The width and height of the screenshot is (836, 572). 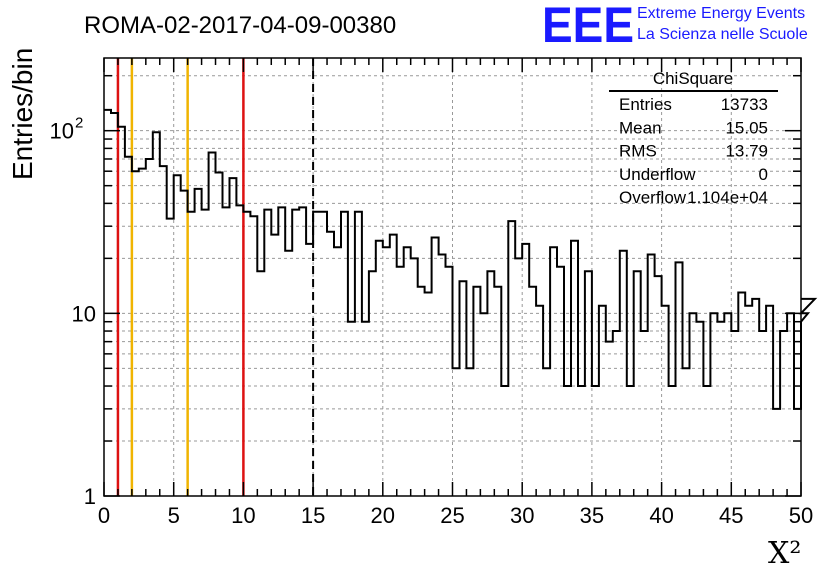 What do you see at coordinates (693, 78) in the screenshot?
I see `stats-title: ChiSquare` at bounding box center [693, 78].